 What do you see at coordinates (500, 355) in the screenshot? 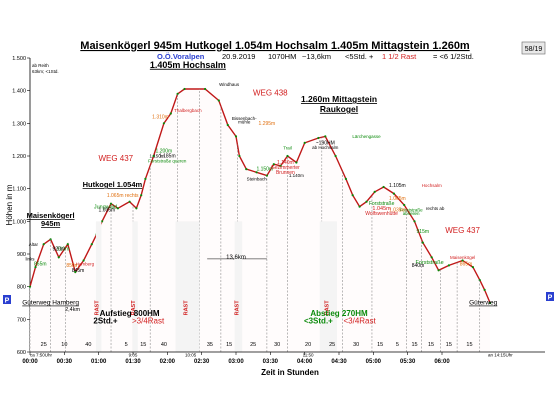
I see `clock-label: an 14:15Uhr` at bounding box center [500, 355].